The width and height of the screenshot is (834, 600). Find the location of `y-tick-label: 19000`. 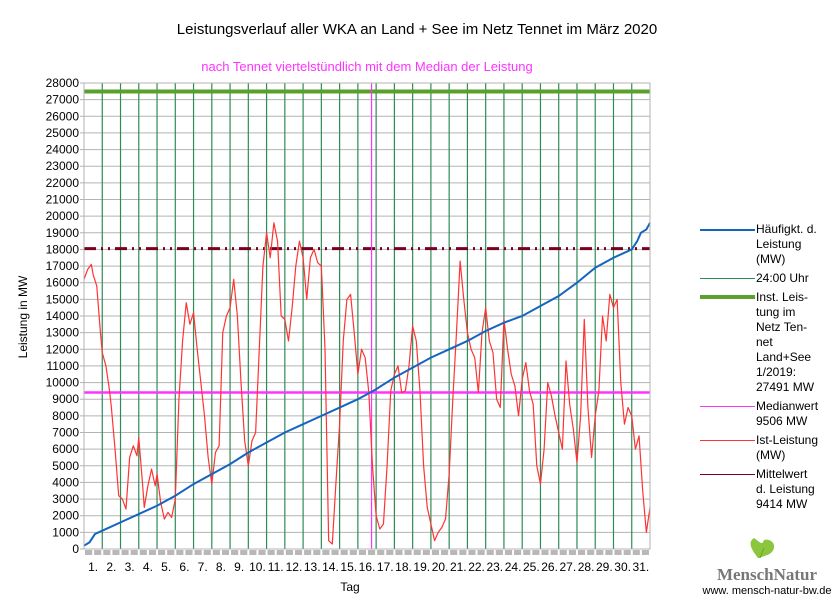

y-tick-label: 19000 is located at coordinates (63, 233).